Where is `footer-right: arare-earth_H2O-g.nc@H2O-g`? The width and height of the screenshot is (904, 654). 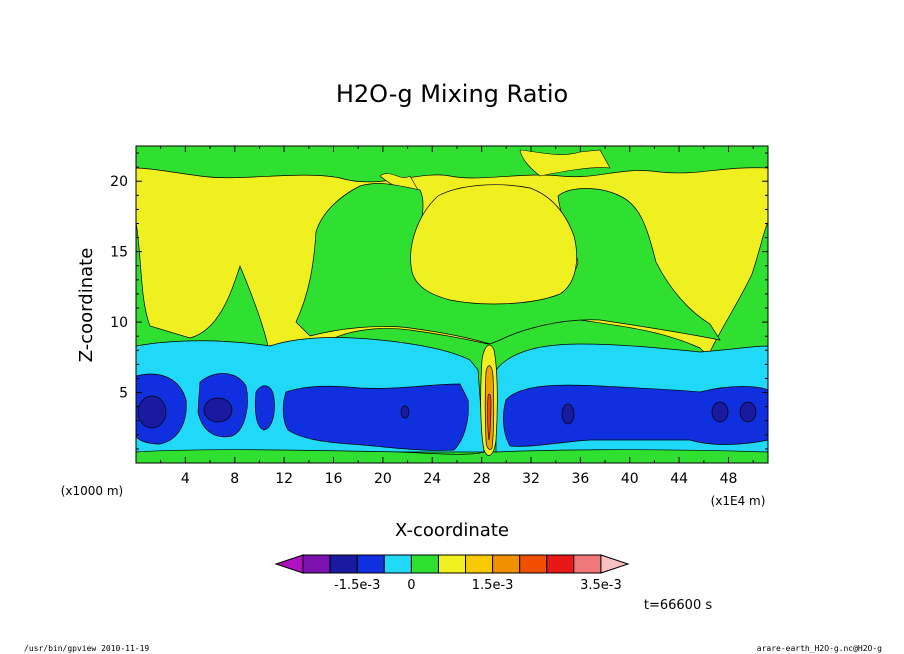 footer-right: arare-earth_H2O-g.nc@H2O-g is located at coordinates (819, 648).